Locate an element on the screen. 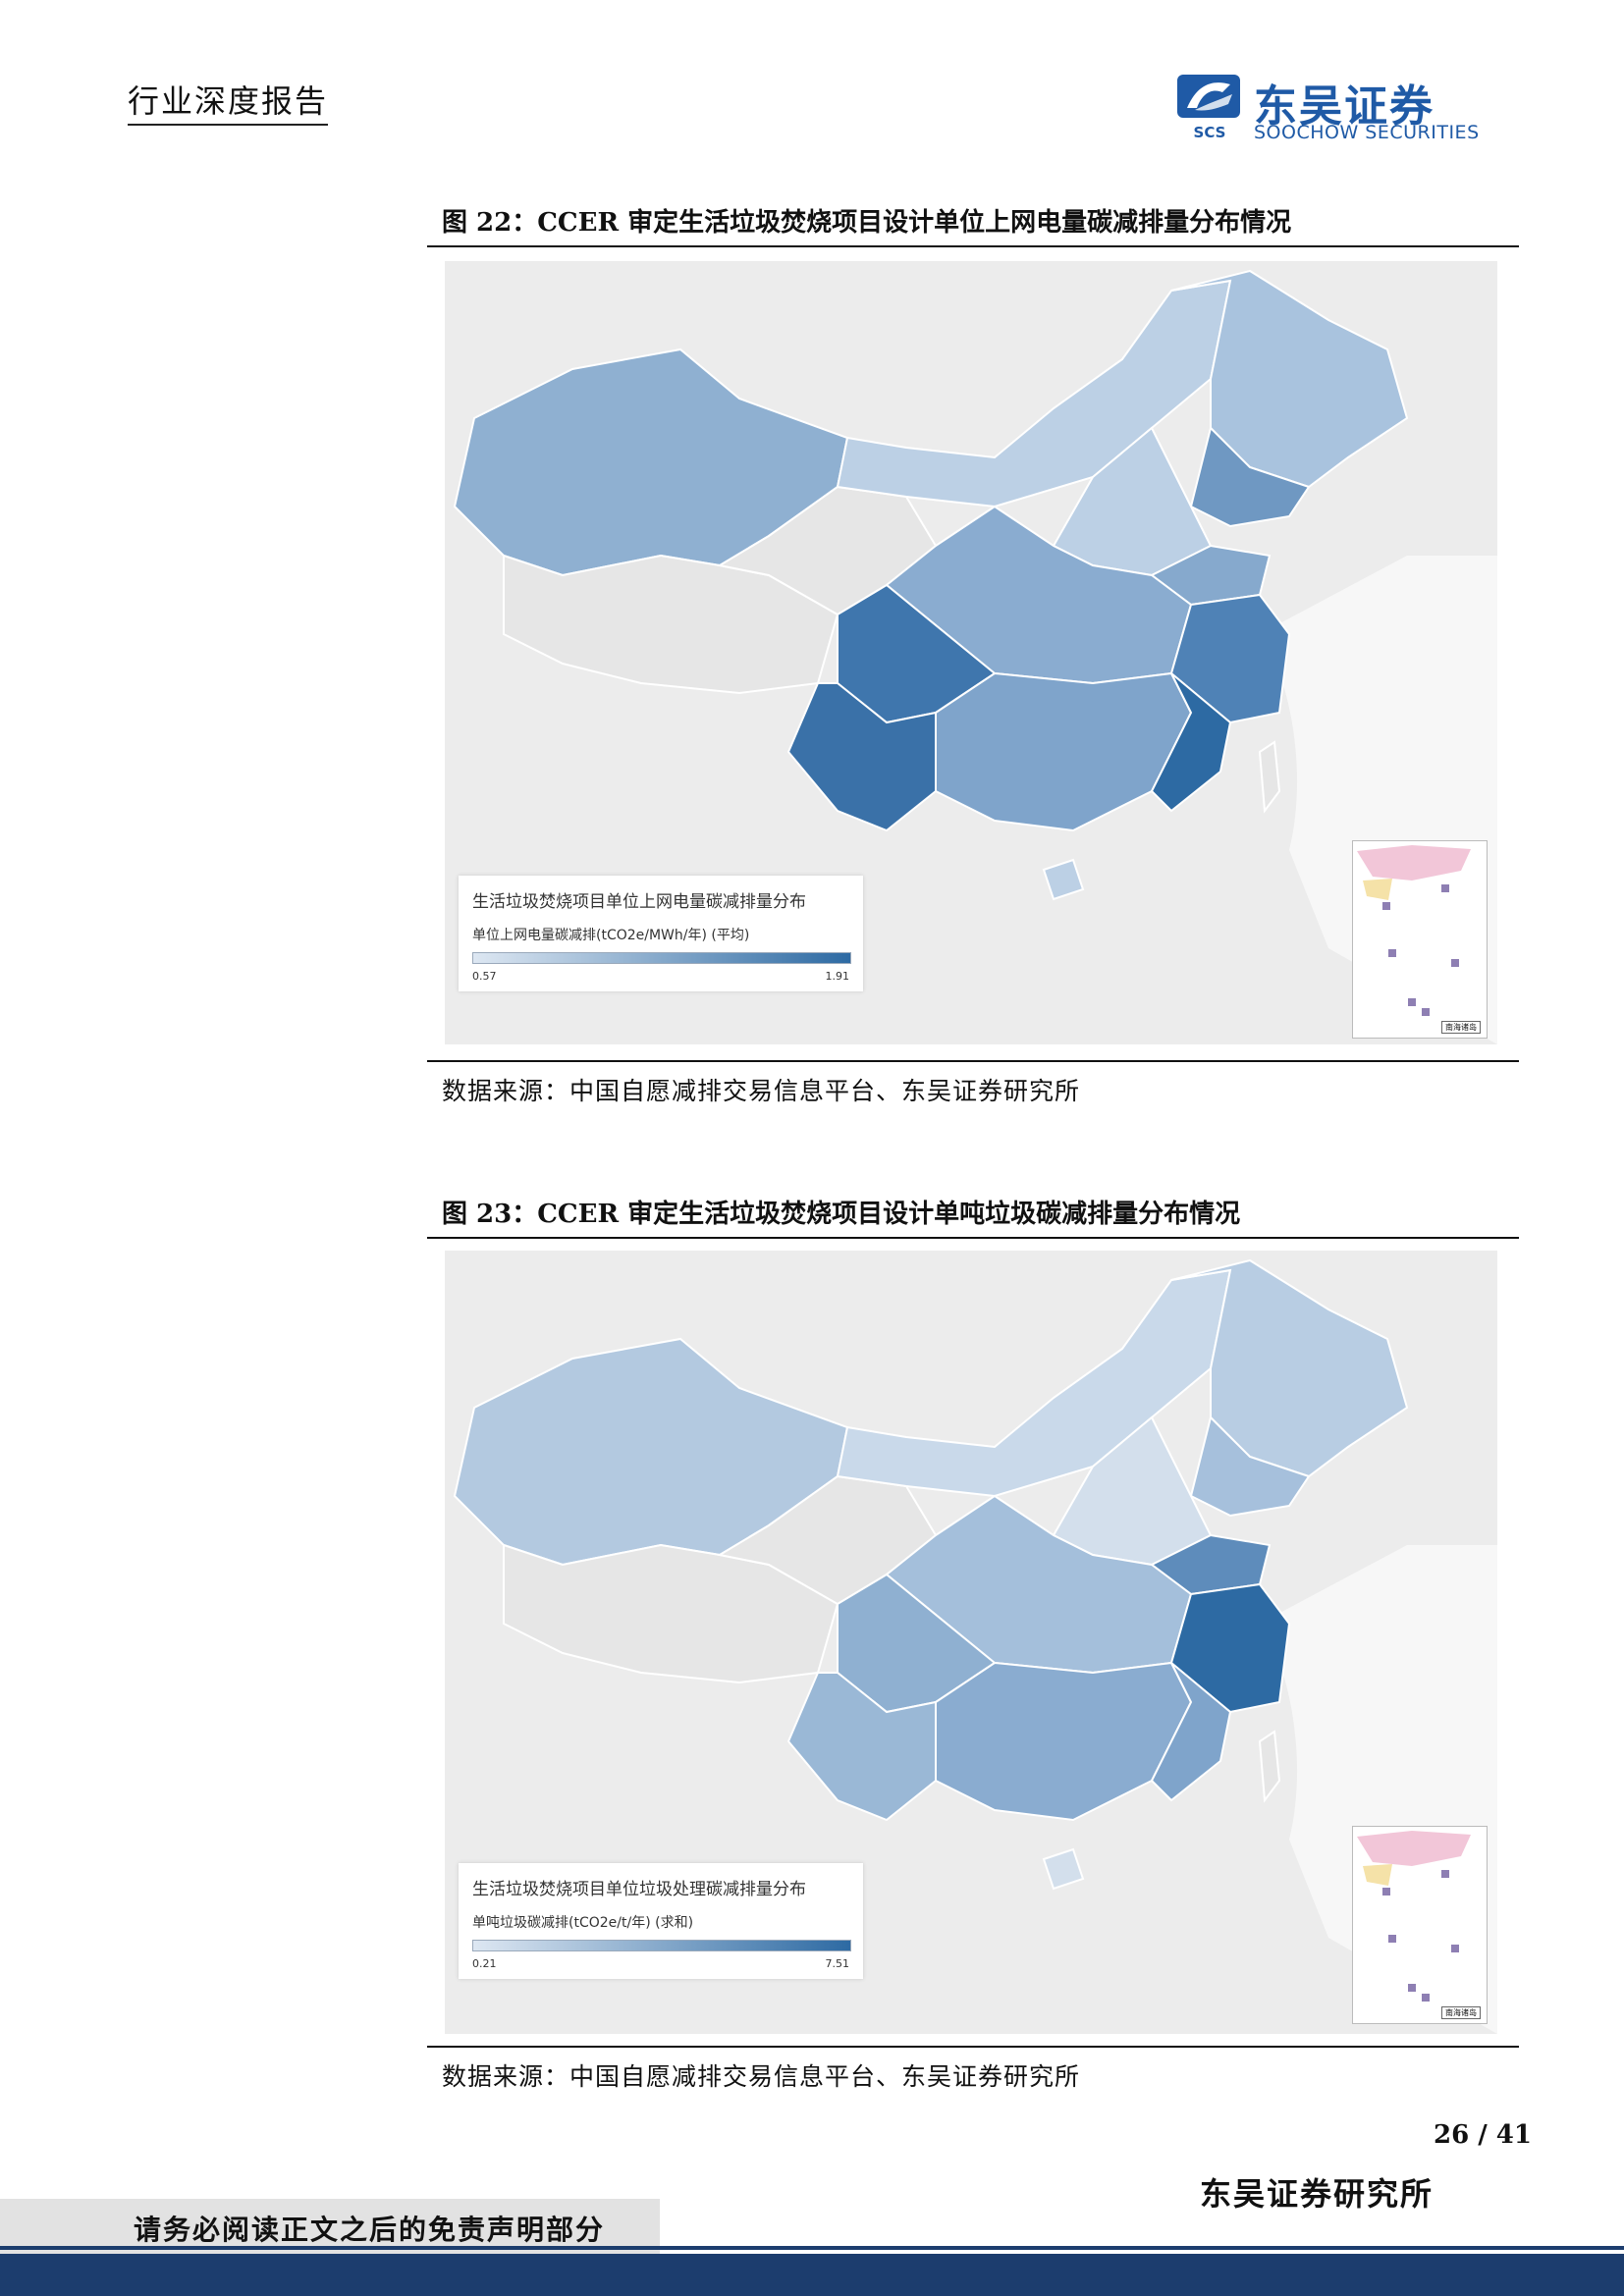  legend-min: 0.57 is located at coordinates (484, 977).